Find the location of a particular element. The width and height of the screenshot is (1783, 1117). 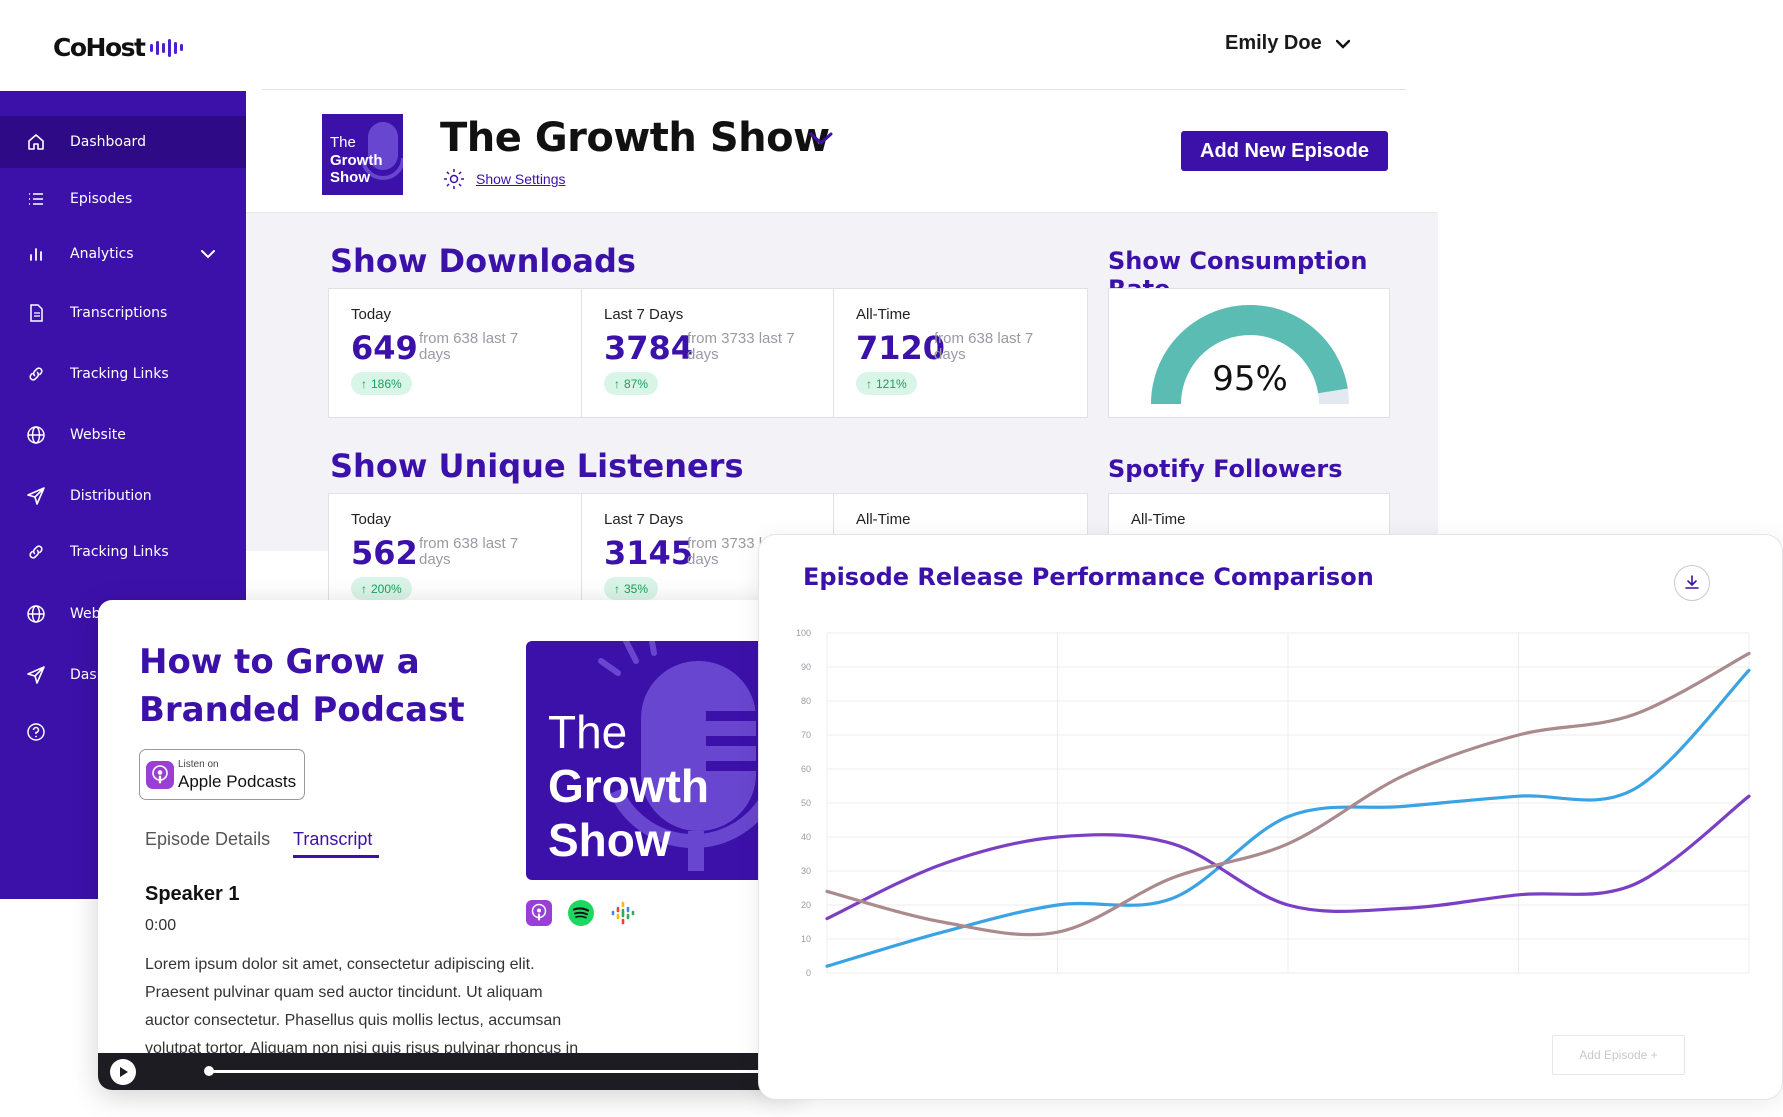

stat-comparison: from 638 last 7 days is located at coordinates (984, 346).